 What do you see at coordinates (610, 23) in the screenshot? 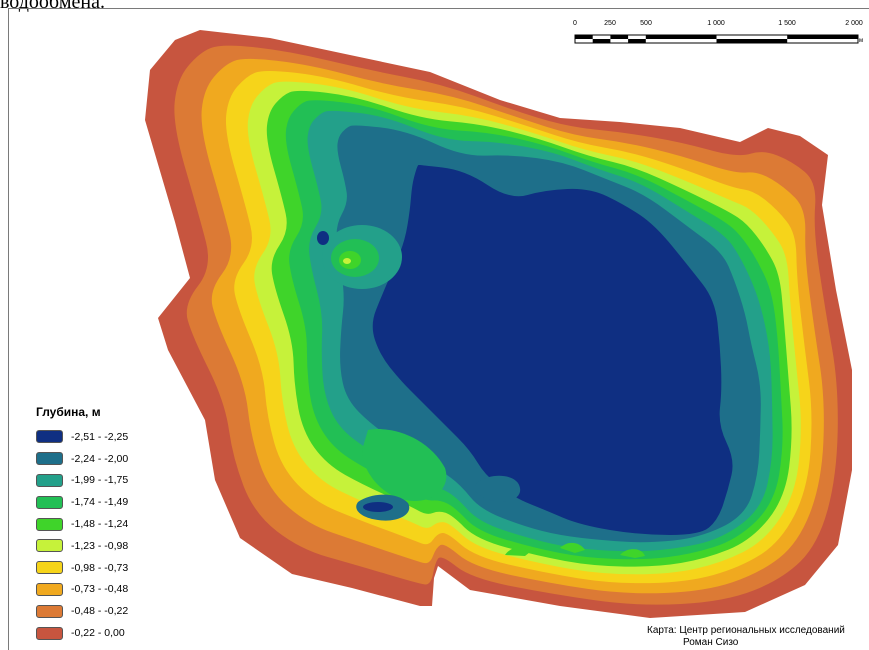
I see `scale-tick-250: 250` at bounding box center [610, 23].